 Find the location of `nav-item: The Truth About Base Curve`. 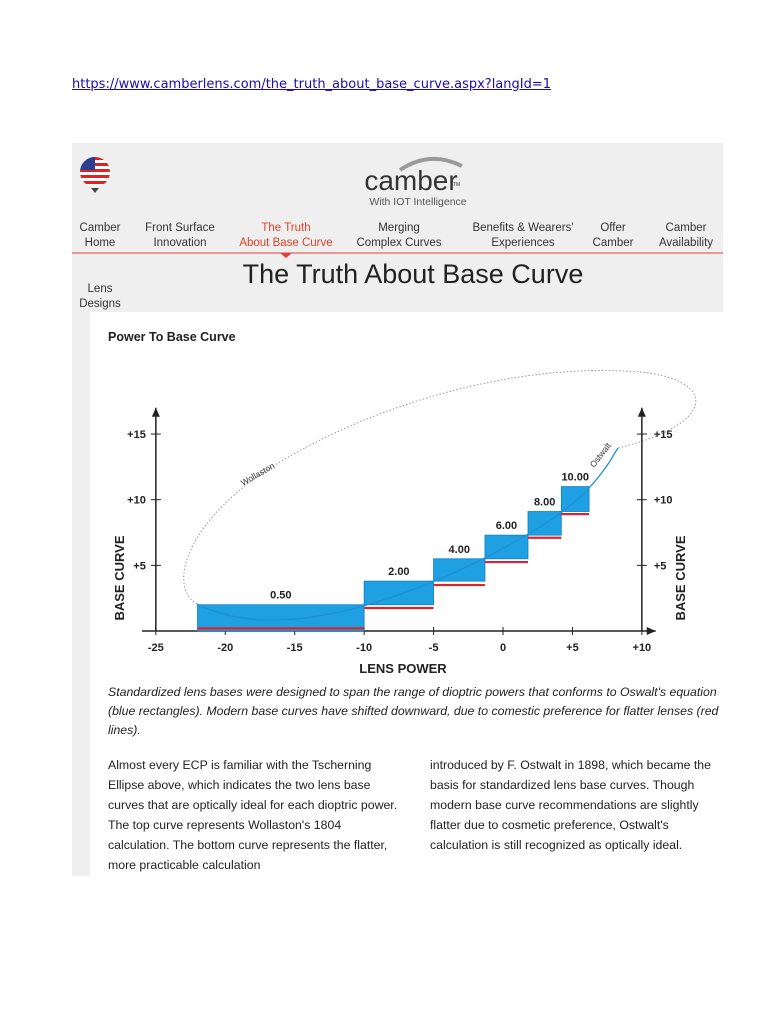

nav-item: The Truth About Base Curve is located at coordinates (286, 236).